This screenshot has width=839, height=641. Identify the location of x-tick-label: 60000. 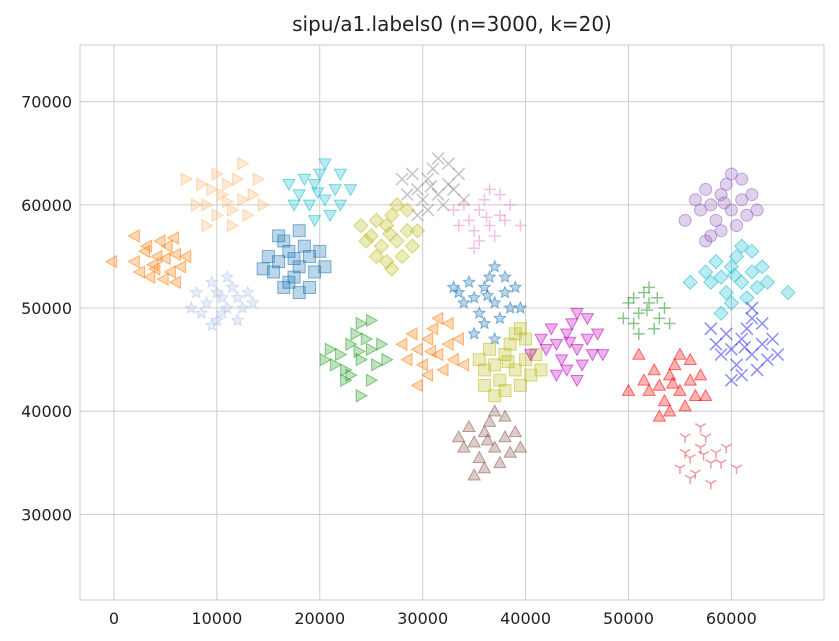
(731, 618).